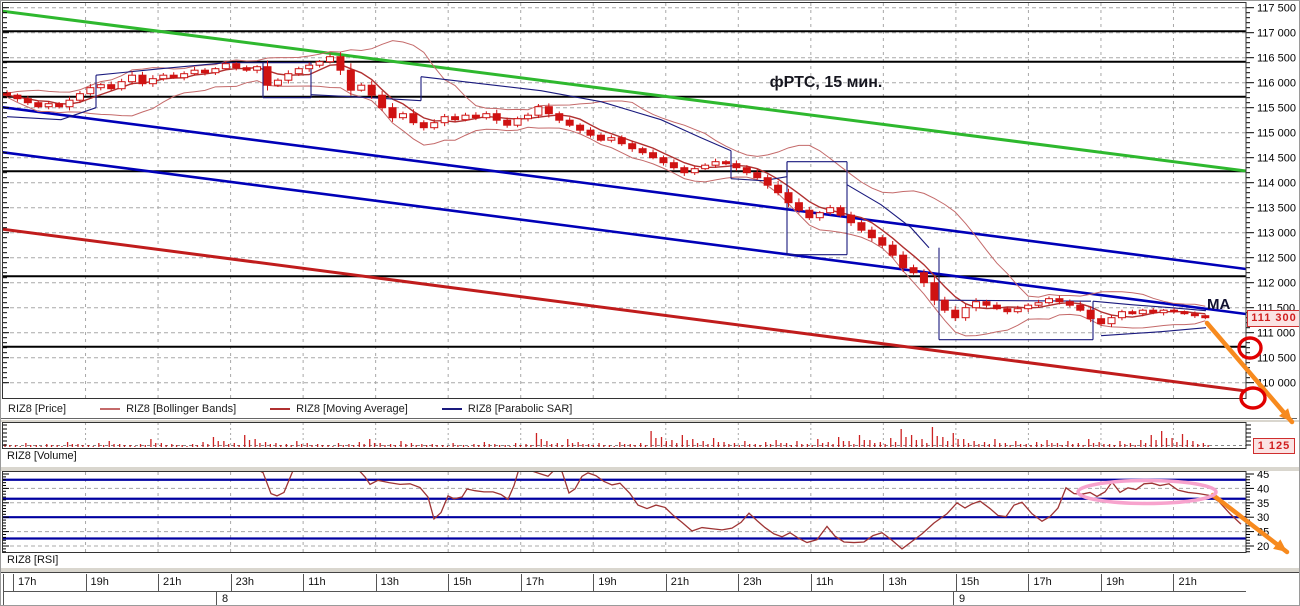 Image resolution: width=1300 pixels, height=606 pixels. What do you see at coordinates (1276, 359) in the screenshot?
I see `price-axis-label: 110 500` at bounding box center [1276, 359].